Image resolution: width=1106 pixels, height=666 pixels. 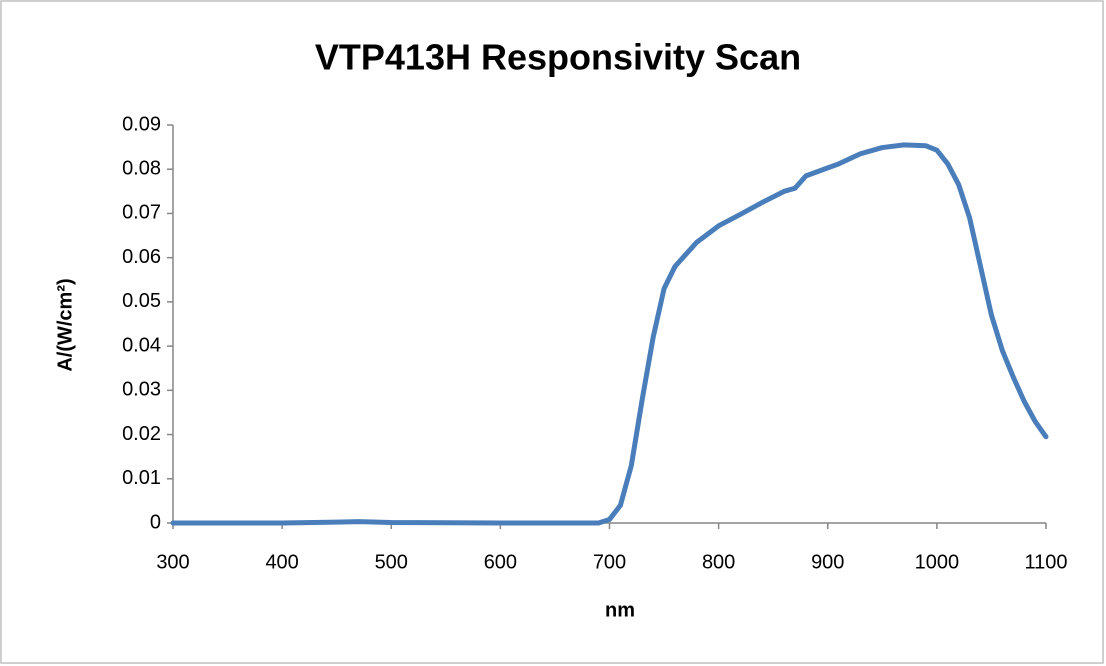 What do you see at coordinates (718, 562) in the screenshot?
I see `x-tick-label: 800` at bounding box center [718, 562].